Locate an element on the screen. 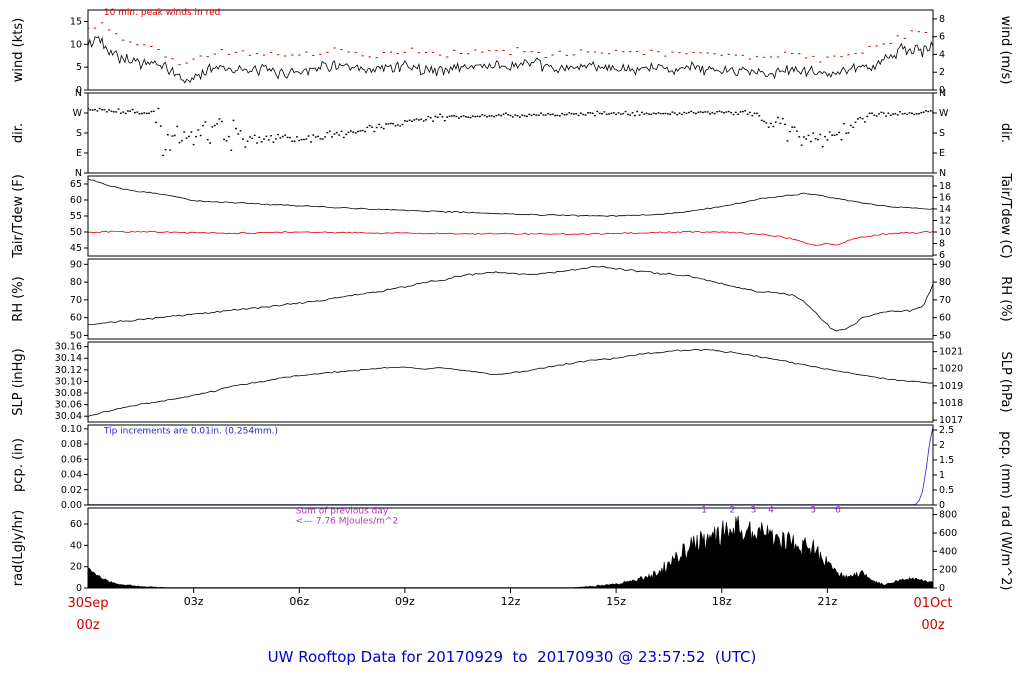  svg-text: 15 is located at coordinates (76, 21).